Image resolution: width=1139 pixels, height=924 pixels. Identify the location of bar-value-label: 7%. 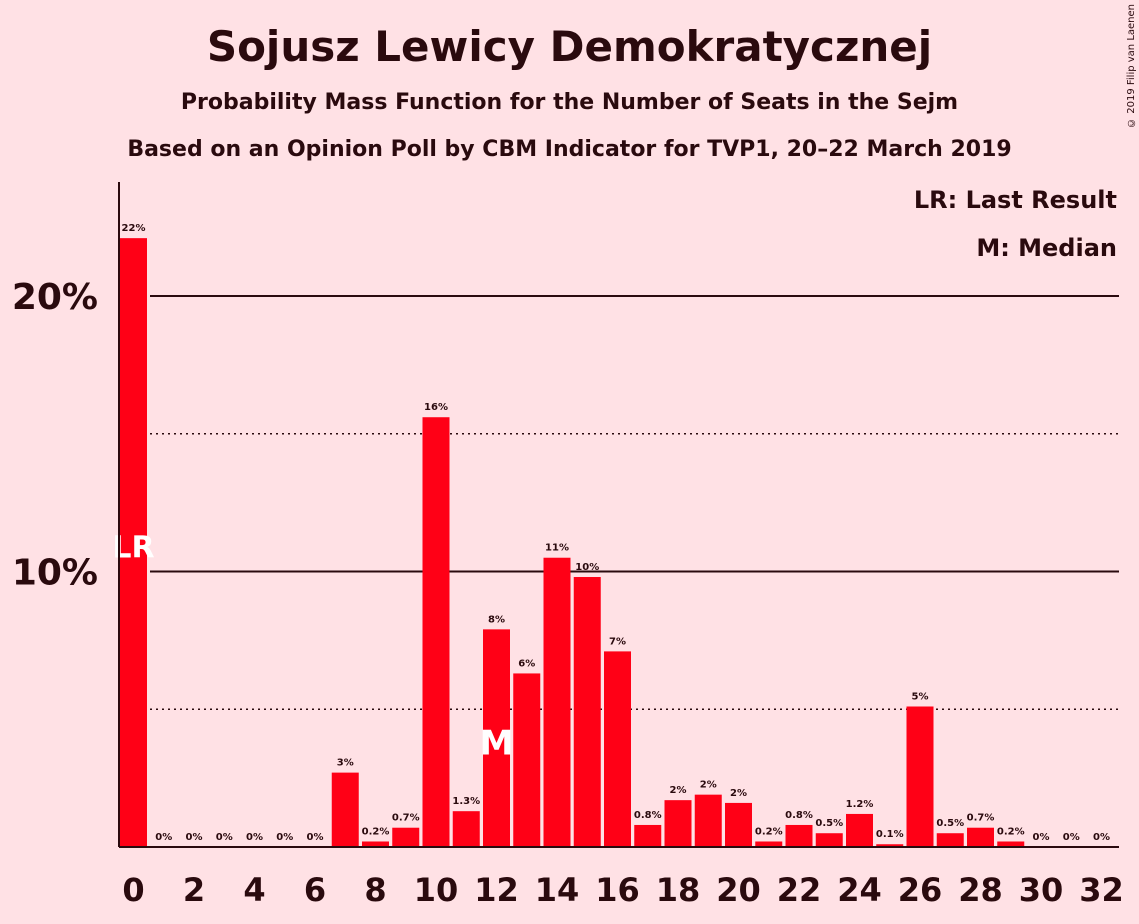
(617, 641).